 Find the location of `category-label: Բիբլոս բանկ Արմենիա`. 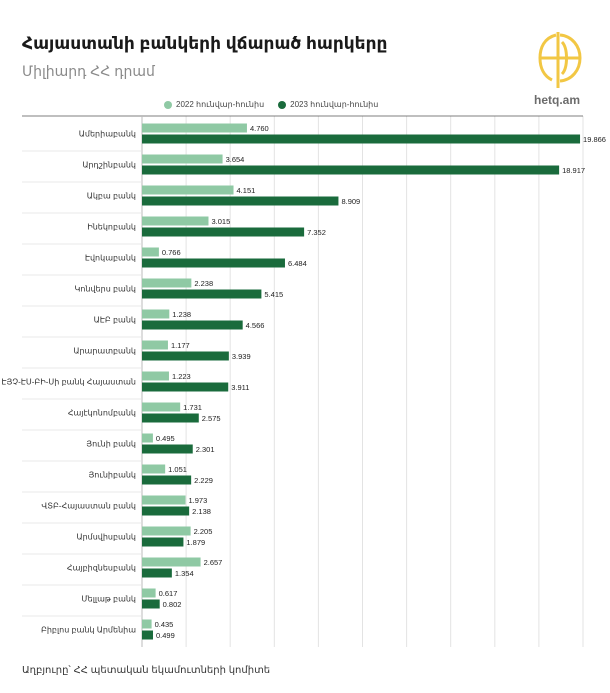

category-label: Բիբլոս բանկ Արմենիա is located at coordinates (88, 630).